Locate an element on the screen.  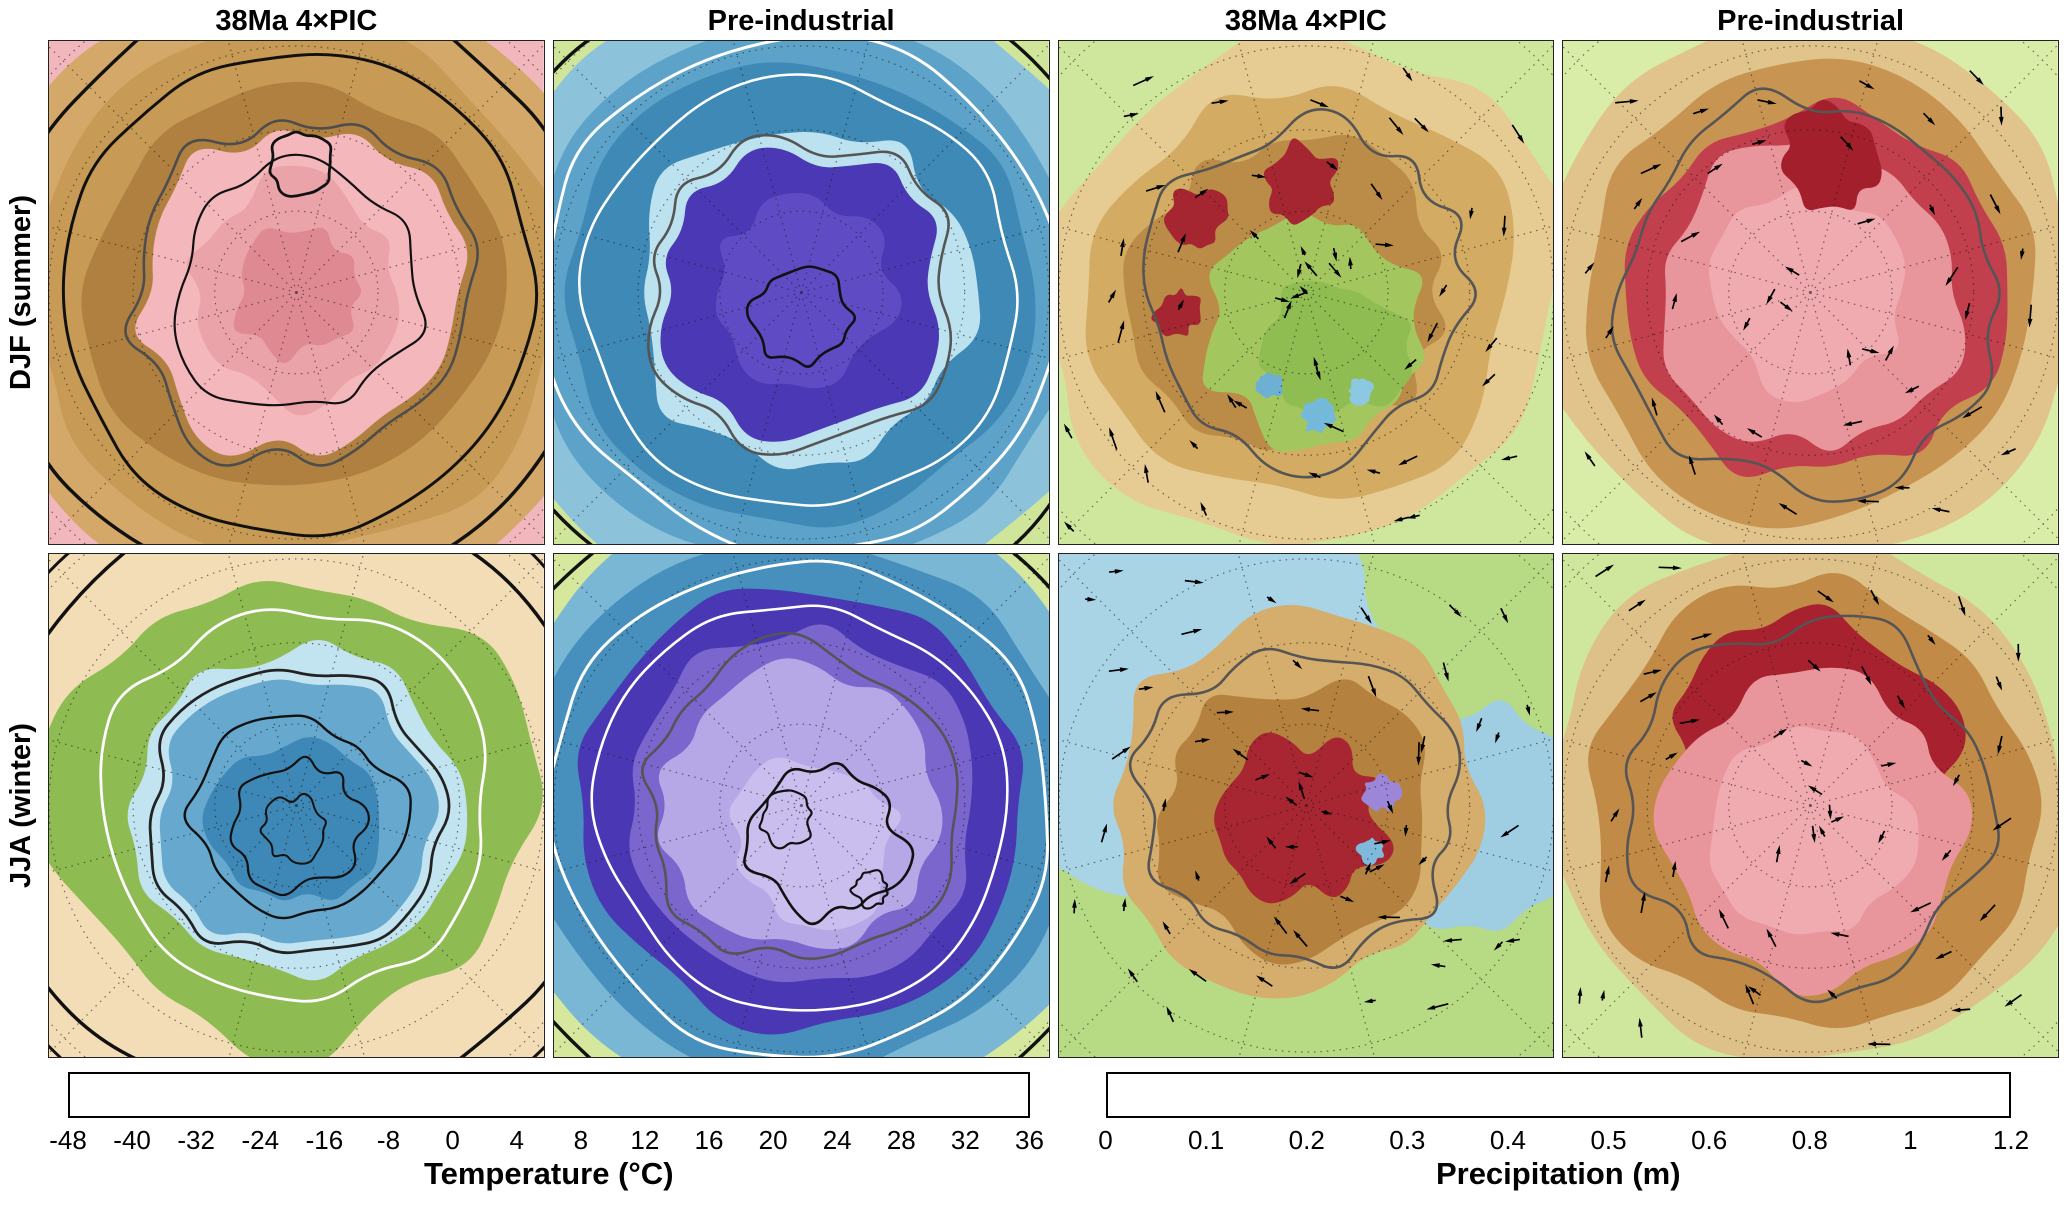
row-label-cell-jja: JJA (winter) is located at coordinates (21, 805).